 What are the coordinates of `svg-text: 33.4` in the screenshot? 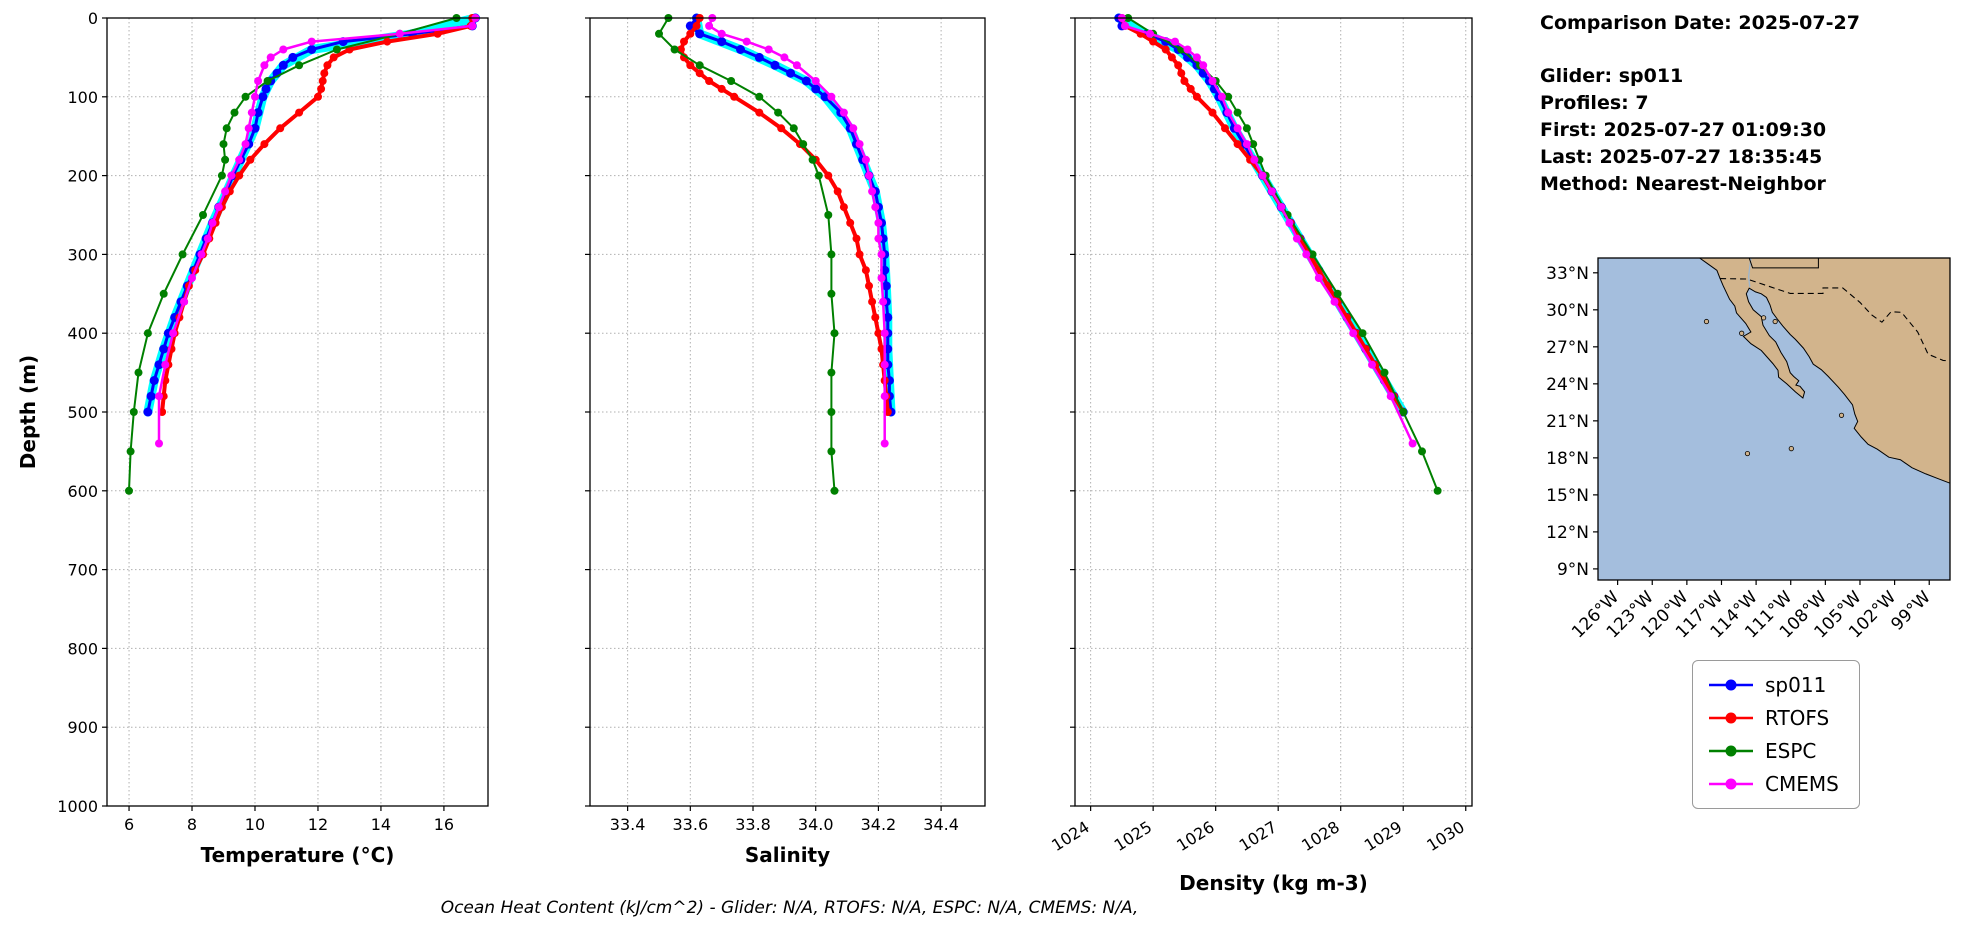 It's located at (628, 824).